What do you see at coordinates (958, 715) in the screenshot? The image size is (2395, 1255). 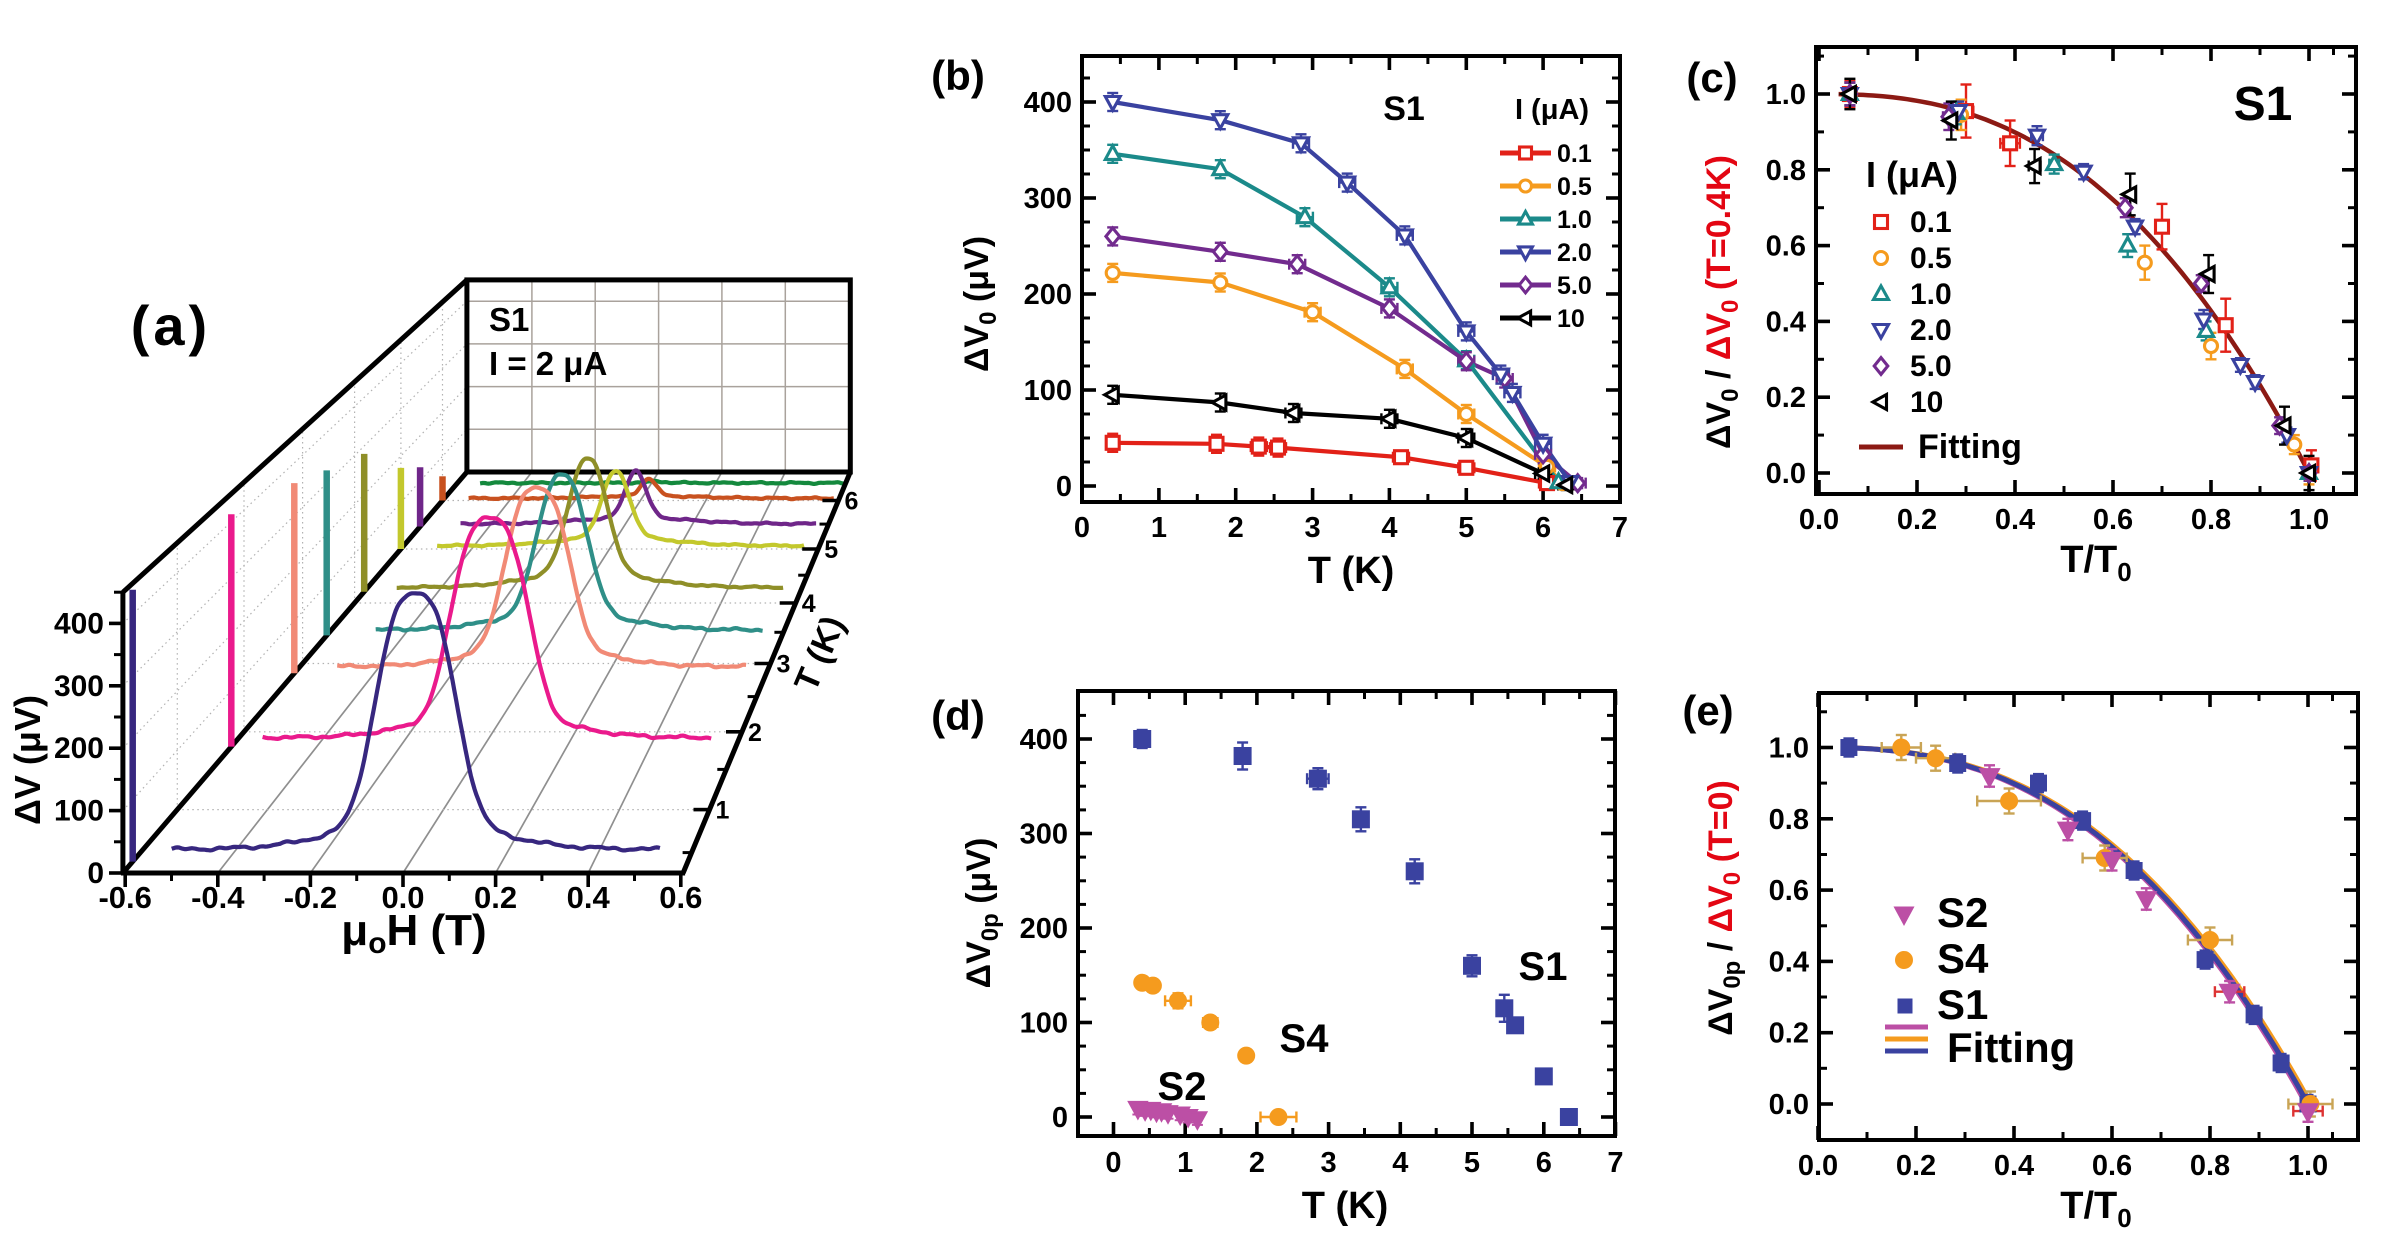 I see `svg-text: (d)` at bounding box center [958, 715].